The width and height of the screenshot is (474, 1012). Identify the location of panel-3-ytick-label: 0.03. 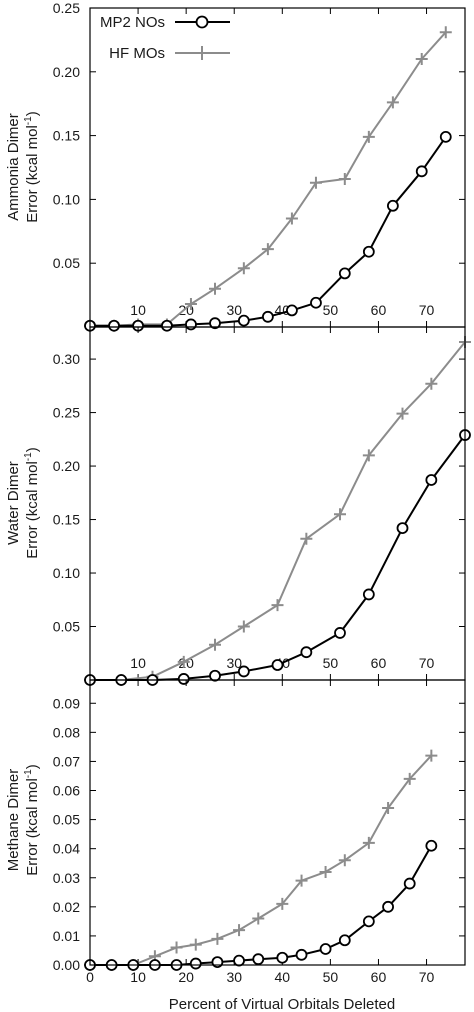
(66, 878).